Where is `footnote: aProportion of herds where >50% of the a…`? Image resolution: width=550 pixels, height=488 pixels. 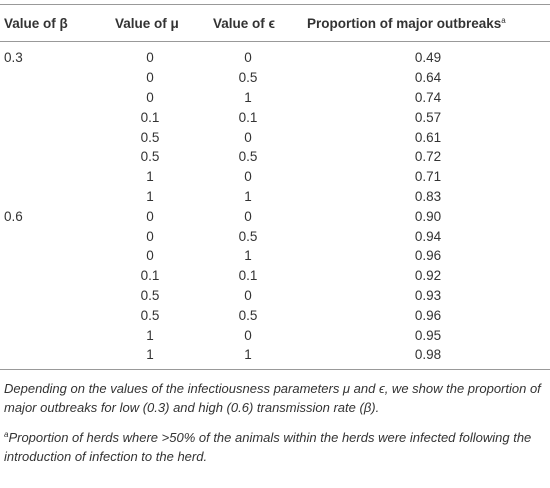
footnote: aProportion of herds where >50% of the a… is located at coordinates (275, 446).